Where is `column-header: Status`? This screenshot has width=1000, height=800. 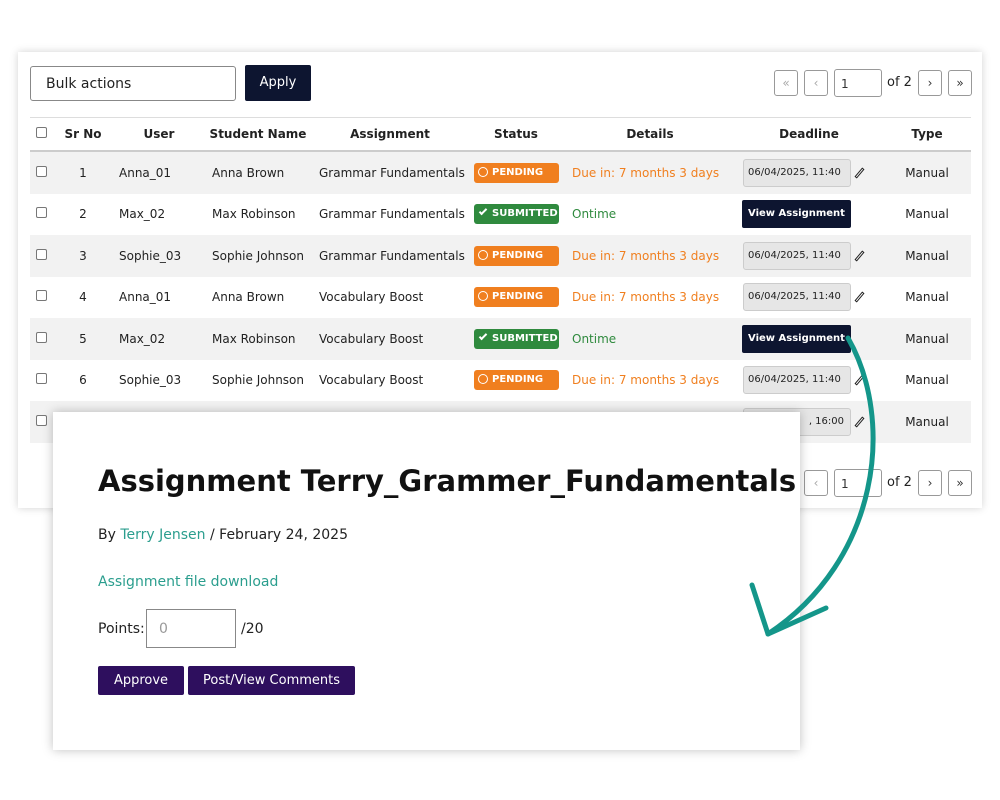
column-header: Status is located at coordinates (516, 134).